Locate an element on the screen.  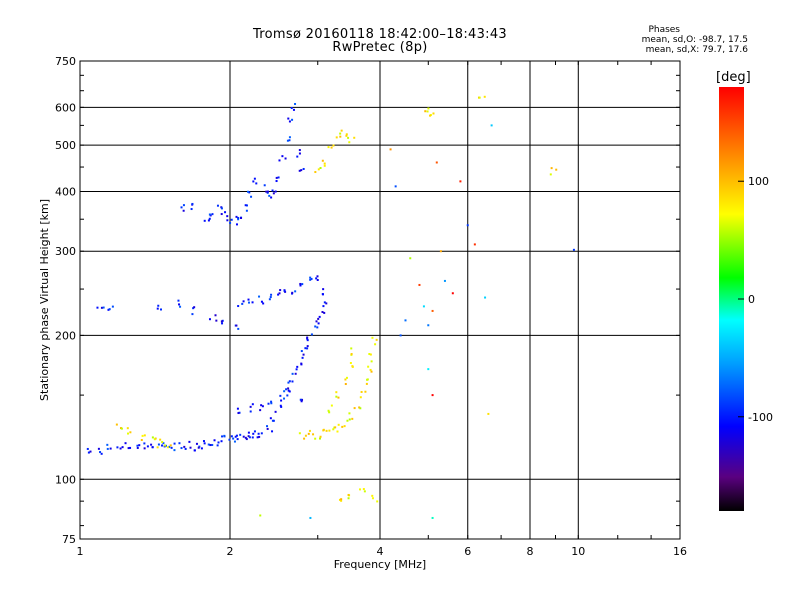
x-tick-label: 6 is located at coordinates (467, 551).